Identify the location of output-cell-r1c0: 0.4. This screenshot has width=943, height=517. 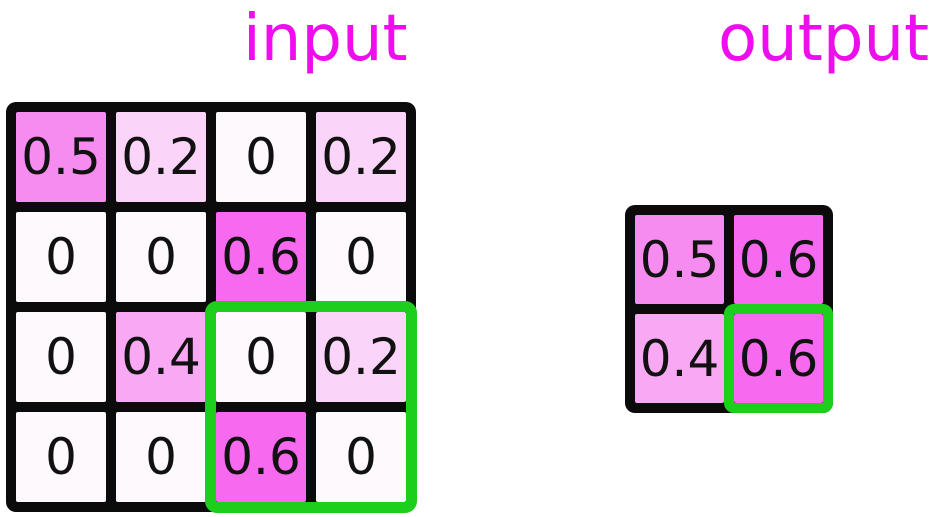
(679, 358).